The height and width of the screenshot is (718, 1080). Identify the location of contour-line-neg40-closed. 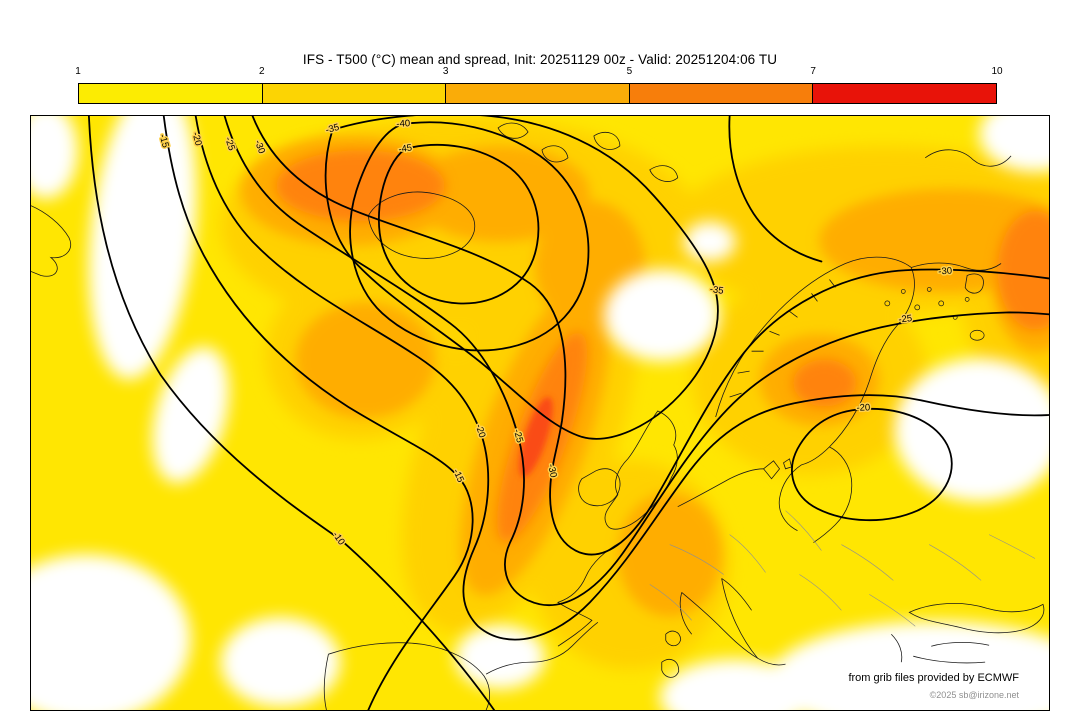
(469, 236).